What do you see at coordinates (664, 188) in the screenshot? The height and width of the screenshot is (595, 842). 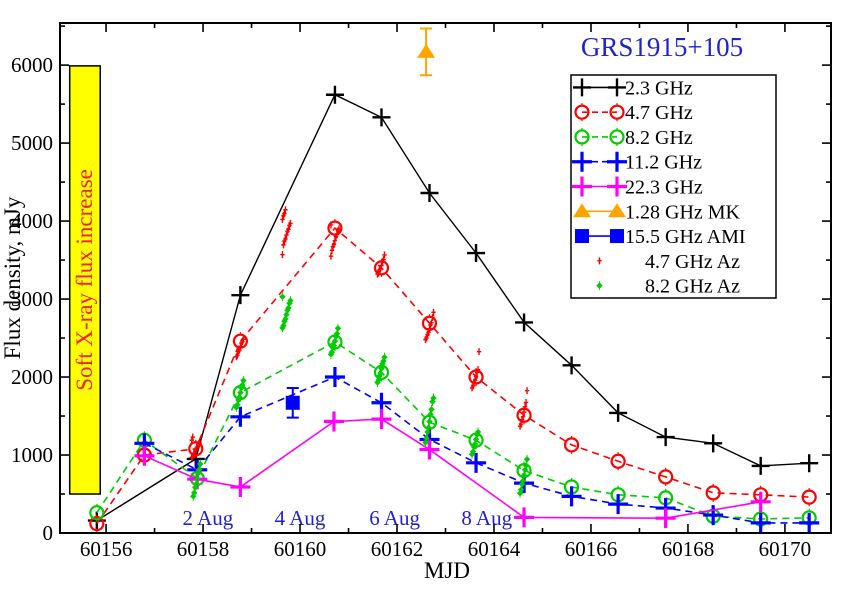 I see `legend-label: 22.3 GHz` at bounding box center [664, 188].